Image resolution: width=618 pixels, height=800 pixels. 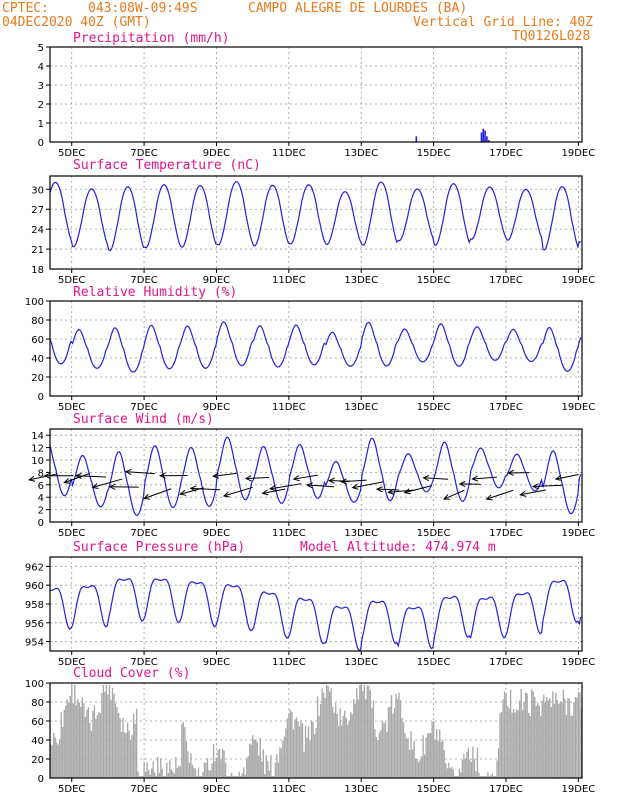 What do you see at coordinates (289, 280) in the screenshot?
I see `xtick-label-1-3: 11DEC` at bounding box center [289, 280].